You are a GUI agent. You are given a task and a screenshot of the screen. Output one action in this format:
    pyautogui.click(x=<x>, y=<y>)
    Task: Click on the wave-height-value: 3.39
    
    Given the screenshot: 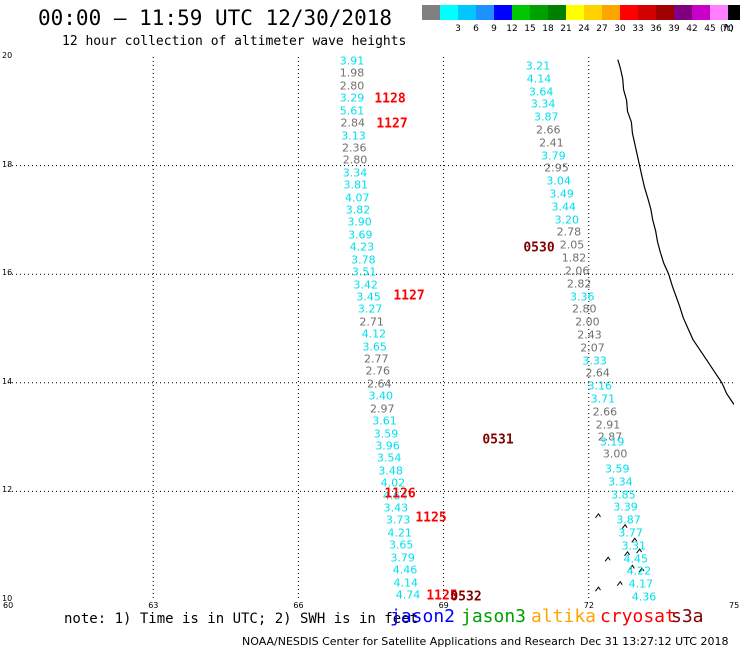 What is the action you would take?
    pyautogui.click(x=625, y=507)
    